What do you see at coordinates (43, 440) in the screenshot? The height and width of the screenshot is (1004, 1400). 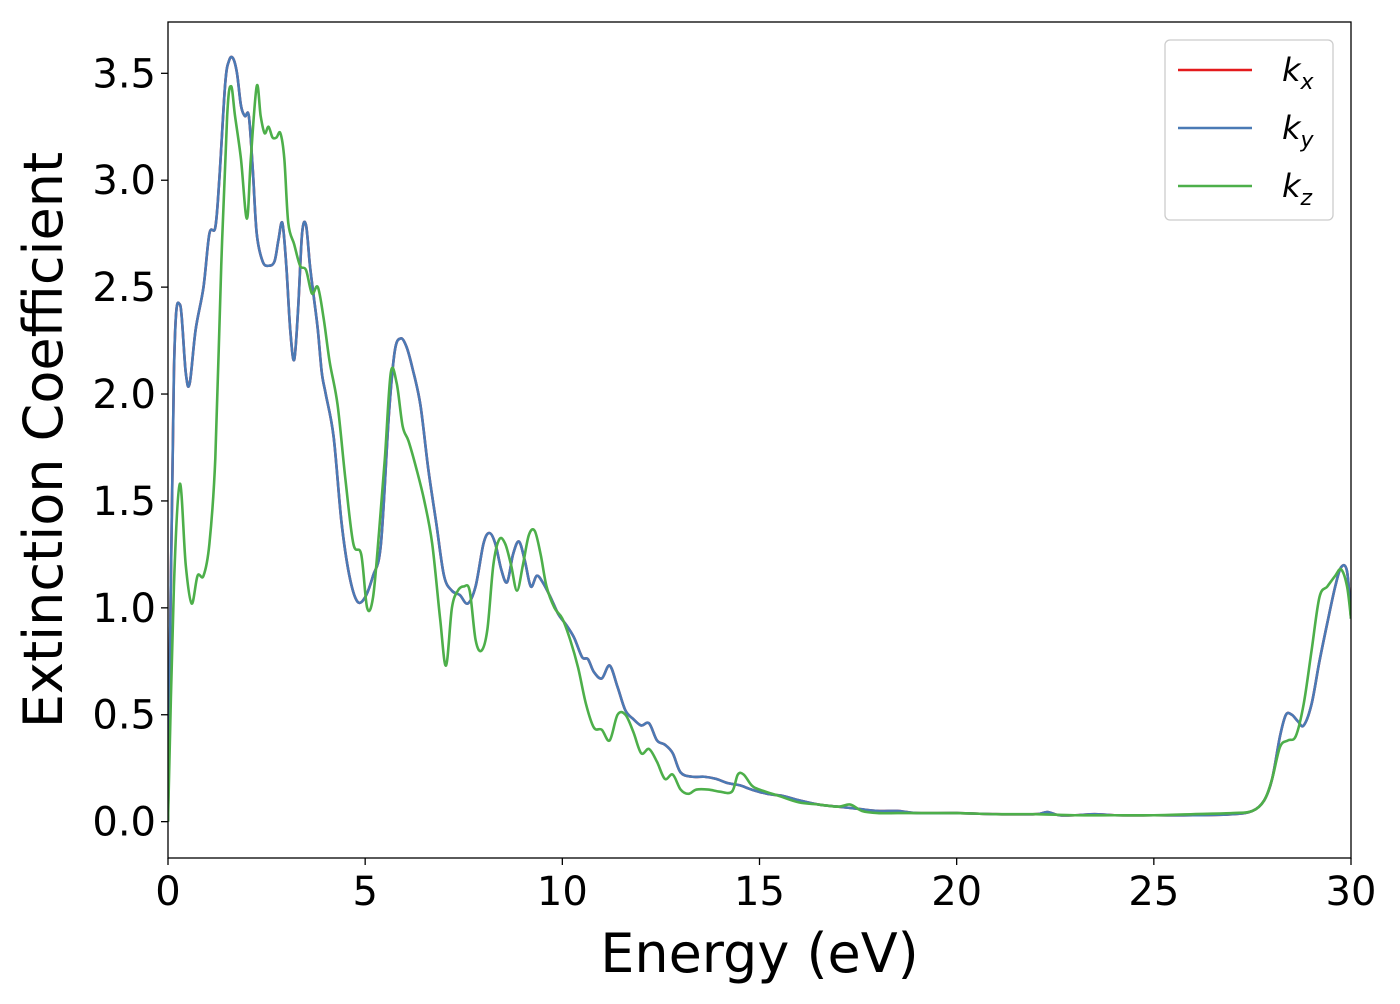 I see `y-axis-label: Extinction Coefficient` at bounding box center [43, 440].